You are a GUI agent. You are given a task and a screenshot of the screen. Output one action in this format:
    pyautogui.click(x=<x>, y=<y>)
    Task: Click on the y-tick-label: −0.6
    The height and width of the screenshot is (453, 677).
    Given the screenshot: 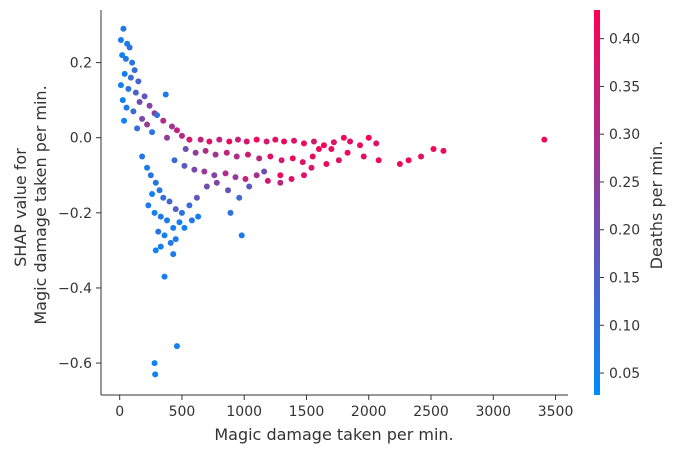 What is the action you would take?
    pyautogui.click(x=75, y=364)
    